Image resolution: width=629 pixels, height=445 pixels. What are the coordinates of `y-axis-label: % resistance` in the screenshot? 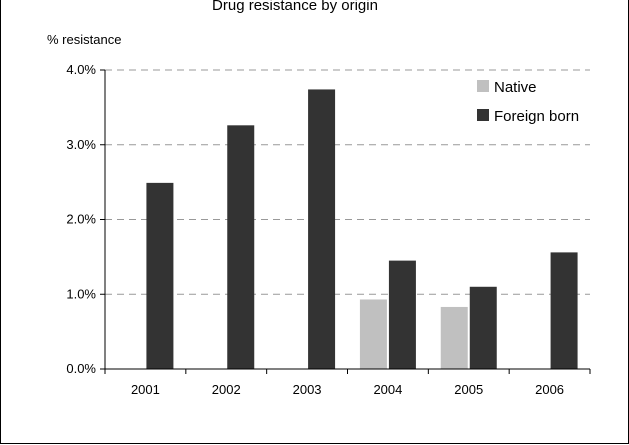 It's located at (84, 39).